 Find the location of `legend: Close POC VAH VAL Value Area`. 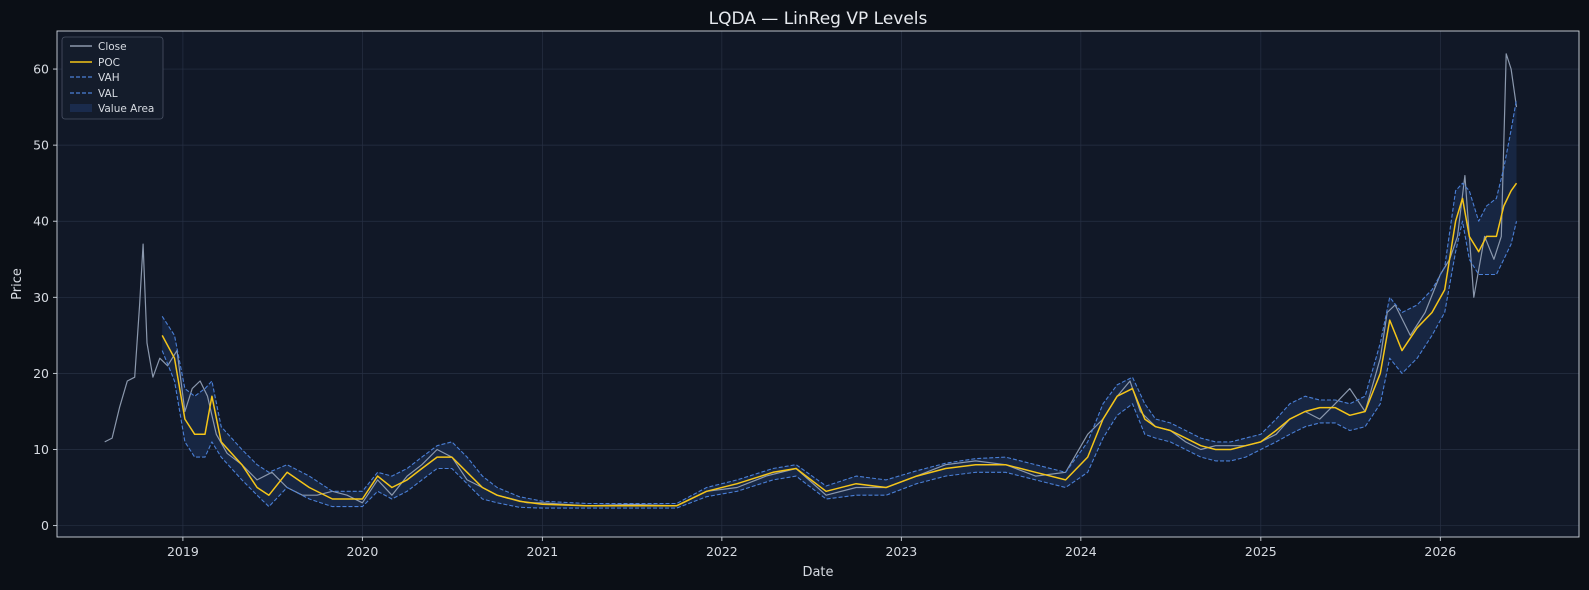

legend: Close POC VAH VAL Value Area is located at coordinates (112, 78).